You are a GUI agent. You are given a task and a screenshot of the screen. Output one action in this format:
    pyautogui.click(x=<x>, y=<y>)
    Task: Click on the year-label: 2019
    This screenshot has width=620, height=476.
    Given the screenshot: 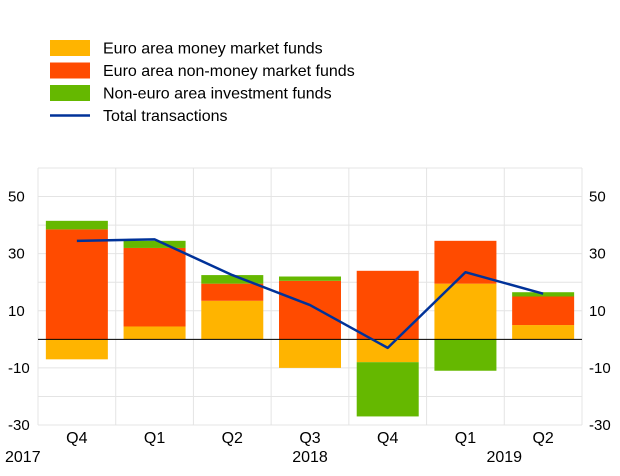 What is the action you would take?
    pyautogui.click(x=504, y=457)
    